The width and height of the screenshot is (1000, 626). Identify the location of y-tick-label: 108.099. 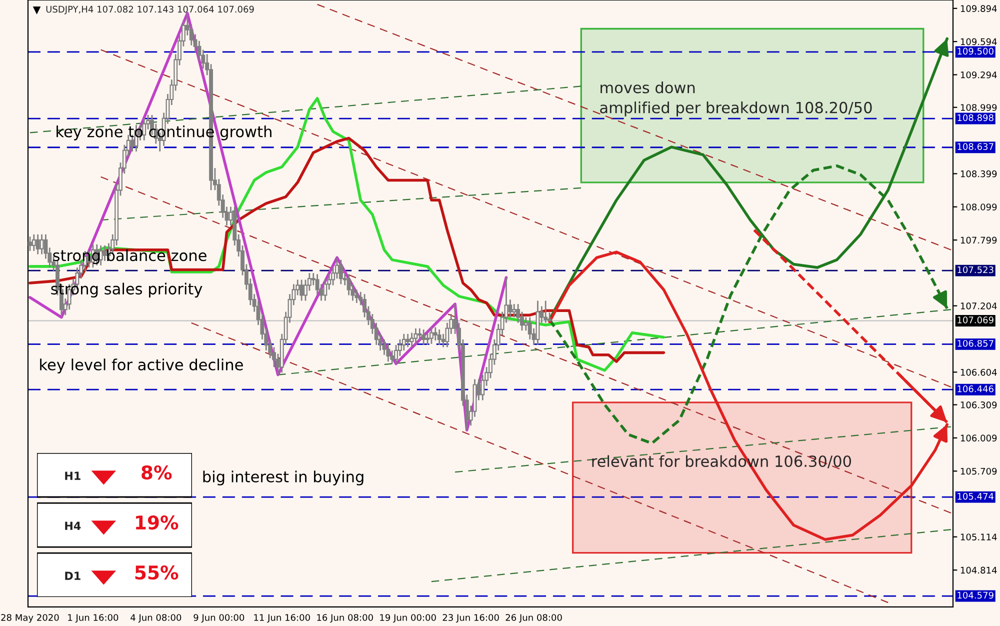
(978, 207).